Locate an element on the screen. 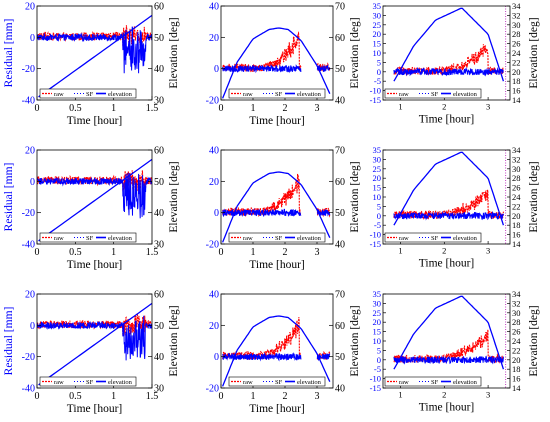 This screenshot has height=422, width=550. left-tick-label: 10 is located at coordinates (377, 341).